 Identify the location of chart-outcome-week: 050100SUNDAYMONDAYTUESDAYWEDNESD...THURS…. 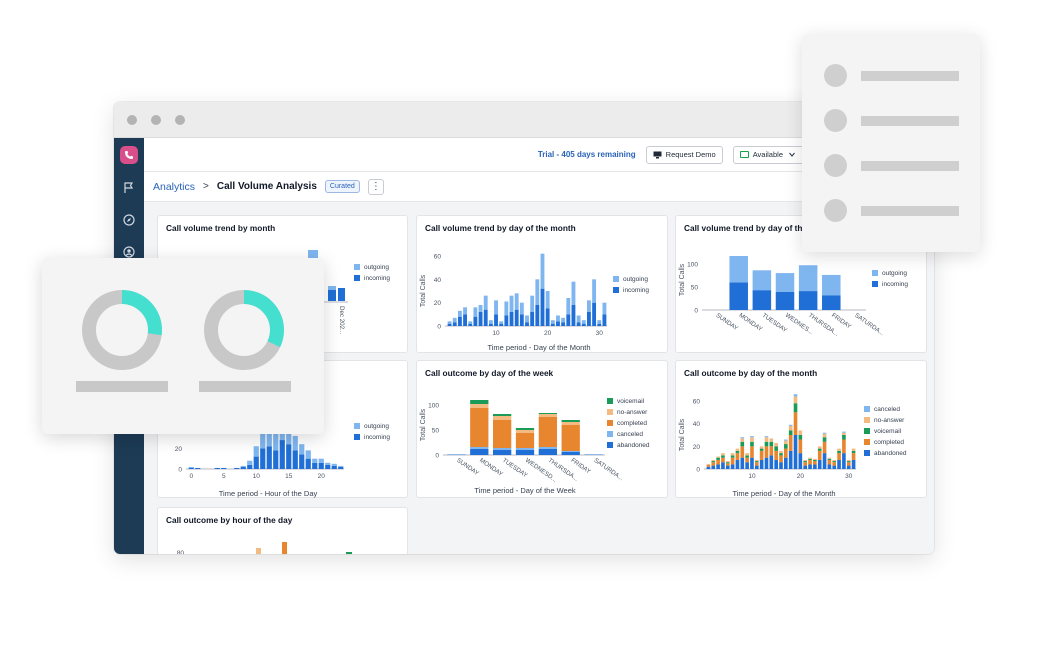
(535, 446).